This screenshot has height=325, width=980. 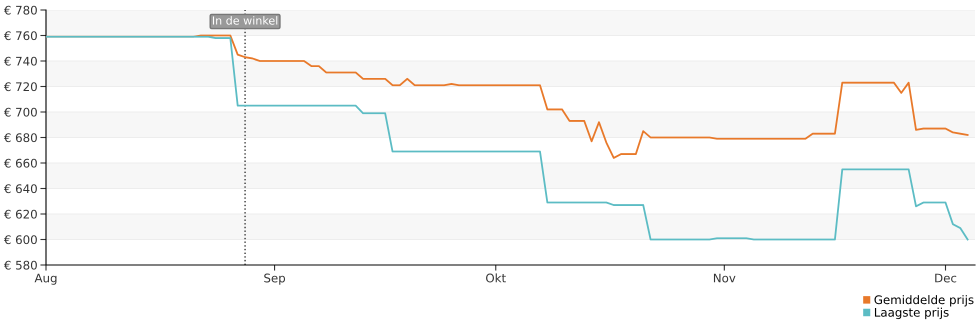 What do you see at coordinates (45, 279) in the screenshot?
I see `x-tick-label: Aug` at bounding box center [45, 279].